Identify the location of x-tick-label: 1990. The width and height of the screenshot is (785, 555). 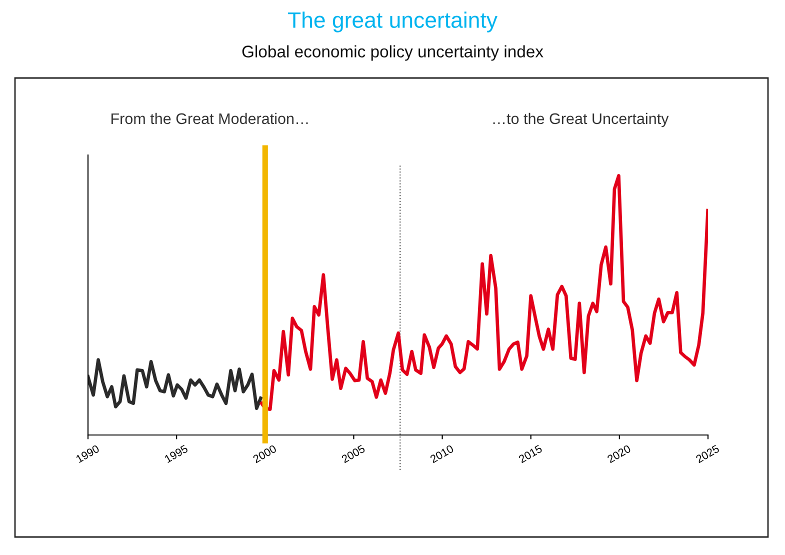
(88, 454).